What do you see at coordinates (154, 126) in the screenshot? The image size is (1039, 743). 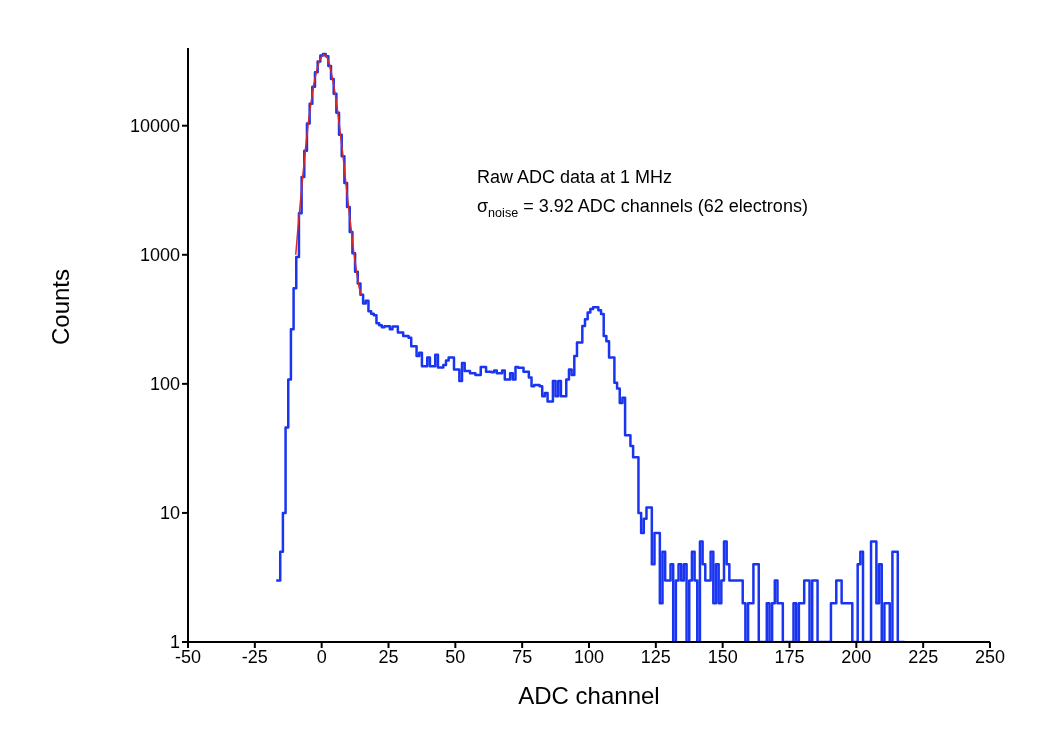 I see `y-tick-label: 10000` at bounding box center [154, 126].